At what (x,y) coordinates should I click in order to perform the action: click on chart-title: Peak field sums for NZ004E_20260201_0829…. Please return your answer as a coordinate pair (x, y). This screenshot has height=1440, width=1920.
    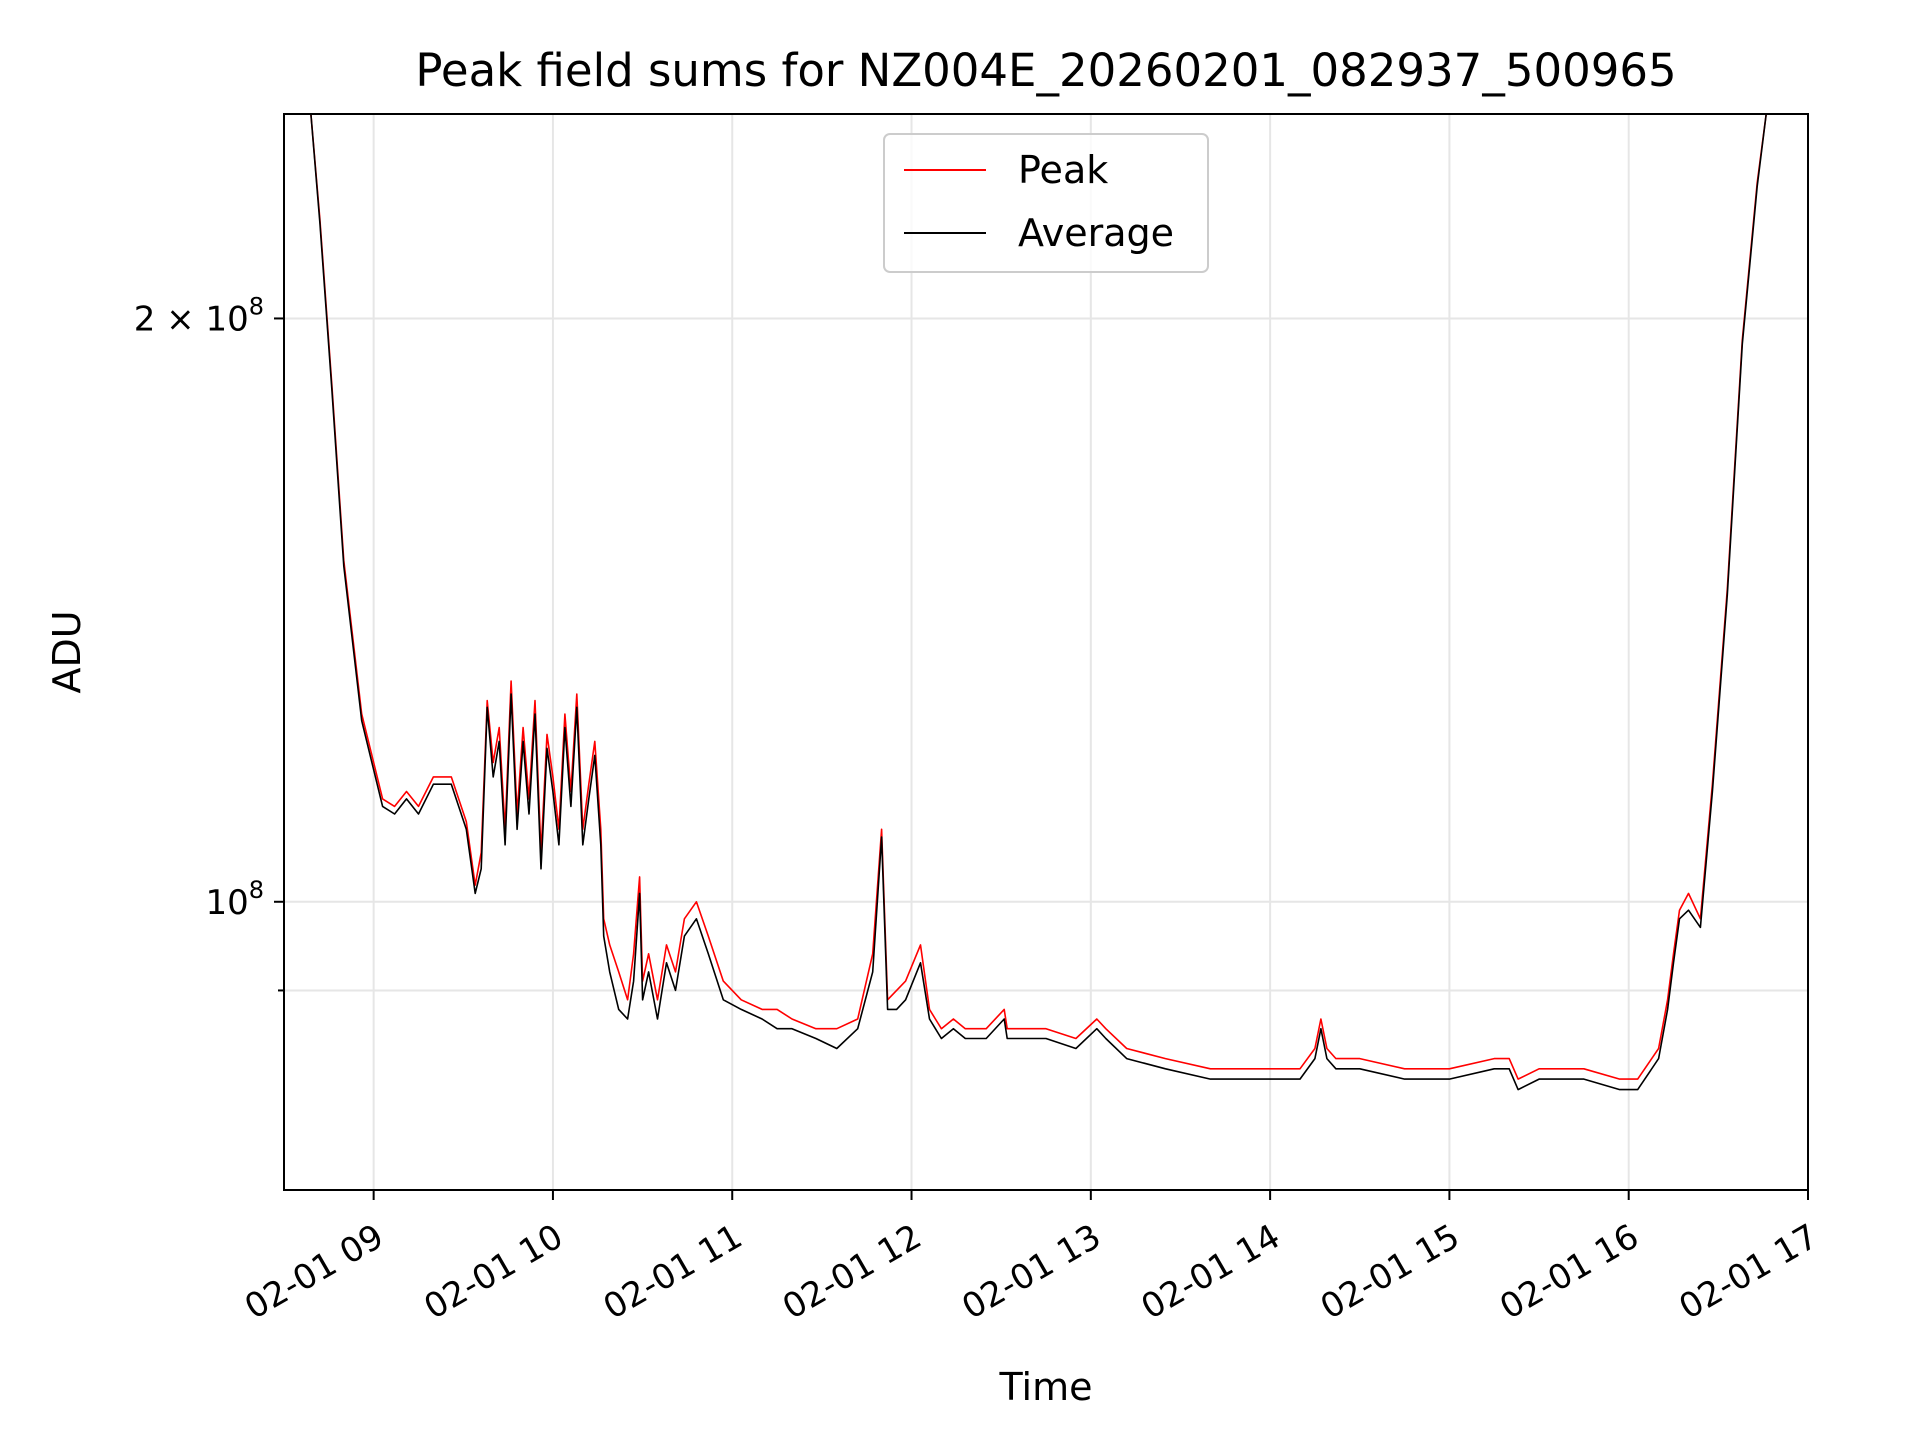
    Looking at the image, I should click on (1045, 70).